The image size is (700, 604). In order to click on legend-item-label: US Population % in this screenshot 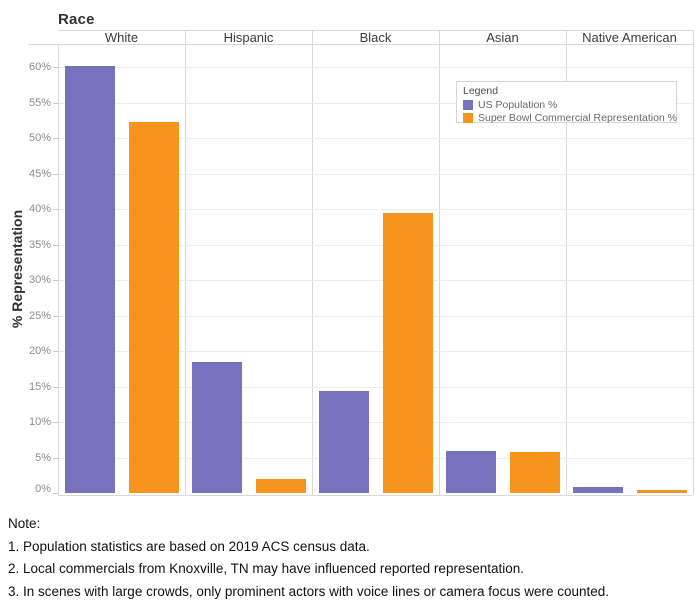, I will do `click(518, 104)`.